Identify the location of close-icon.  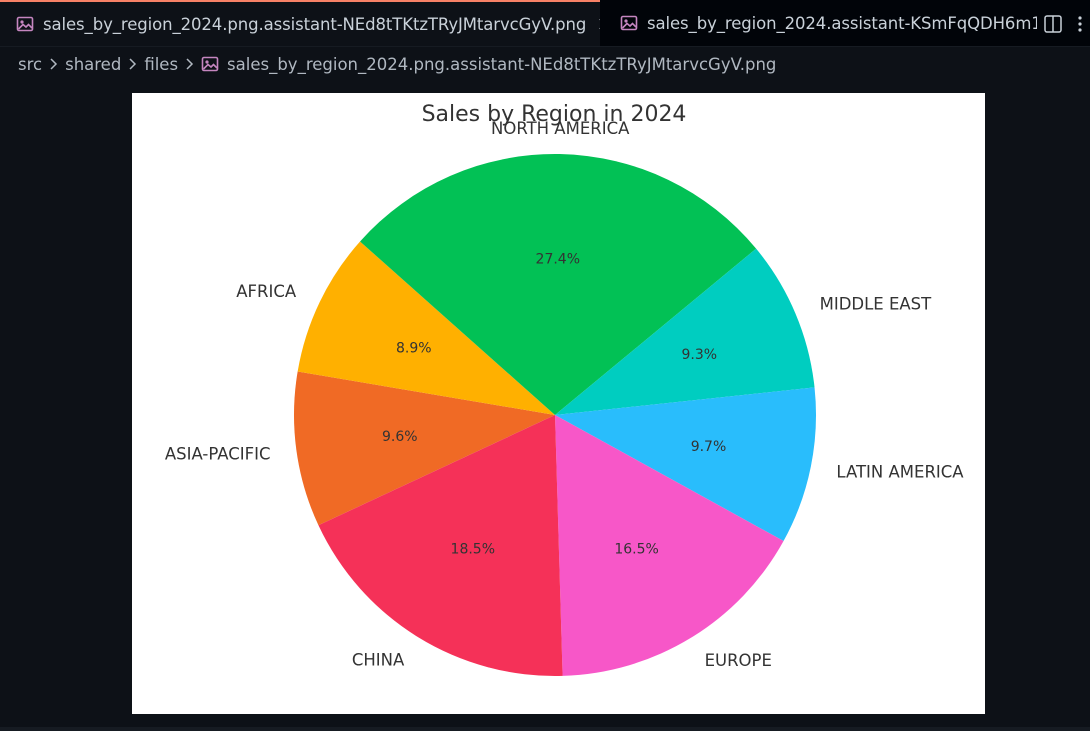
(599, 24).